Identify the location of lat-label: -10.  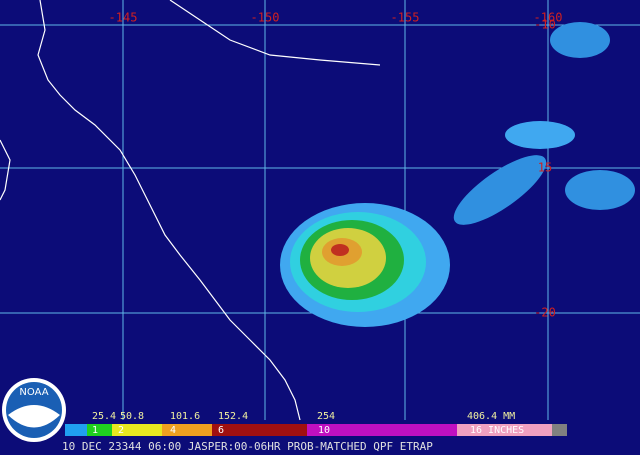
(545, 25).